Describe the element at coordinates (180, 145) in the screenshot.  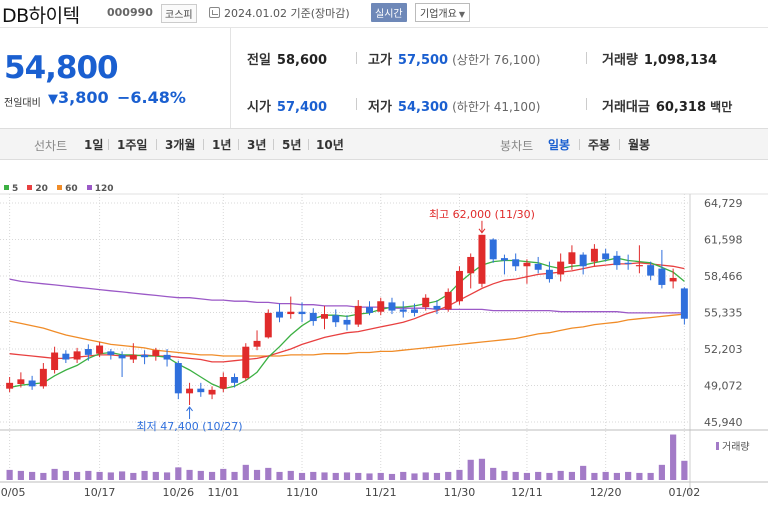
I see `period-3m: 3개월` at that location.